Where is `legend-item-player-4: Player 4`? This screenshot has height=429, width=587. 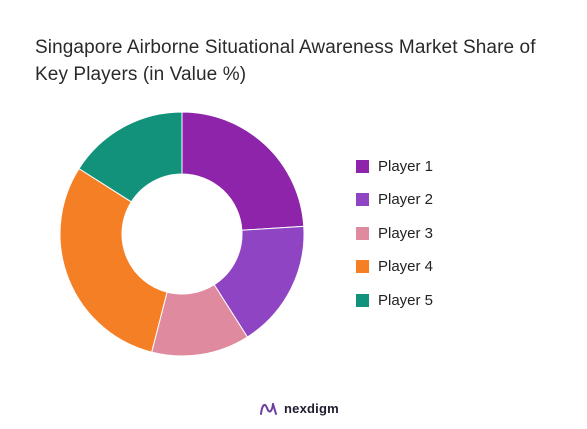
legend-item-player-4: Player 4 is located at coordinates (394, 267).